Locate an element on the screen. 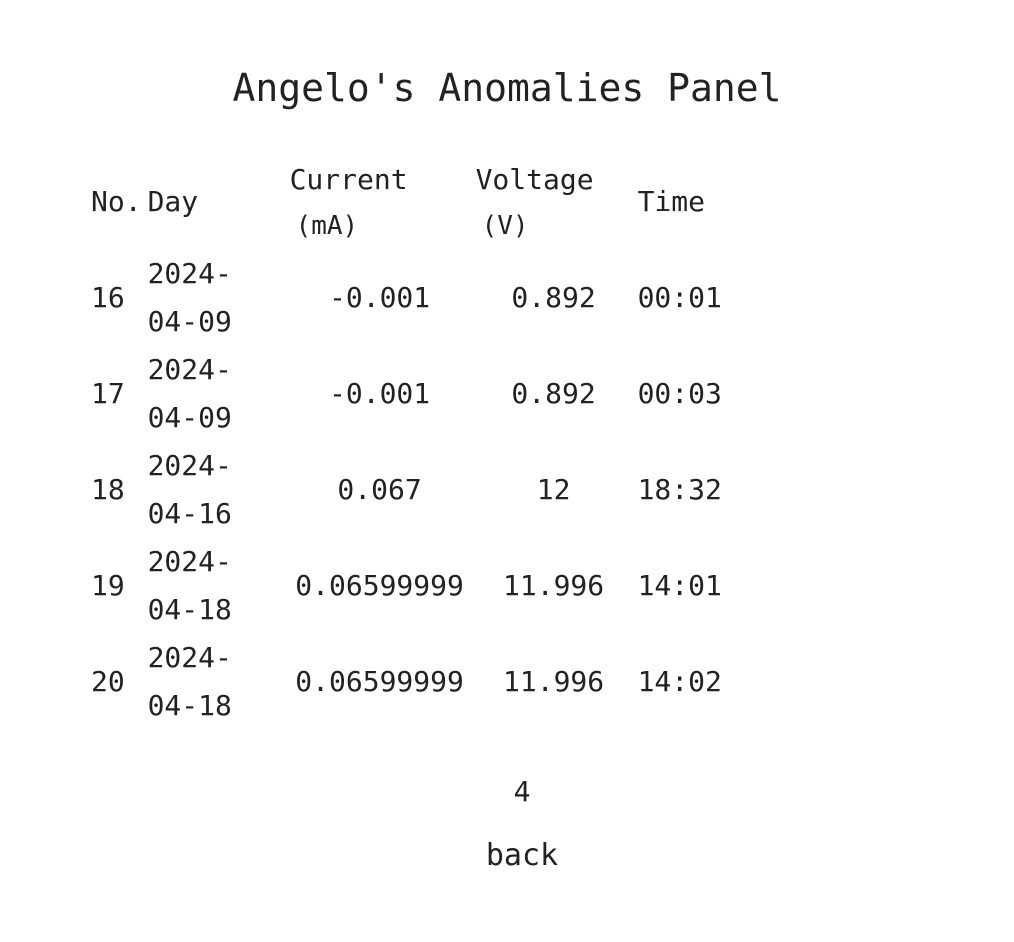 The width and height of the screenshot is (1014, 942). header-voltage-unit: (V) is located at coordinates (505, 226).